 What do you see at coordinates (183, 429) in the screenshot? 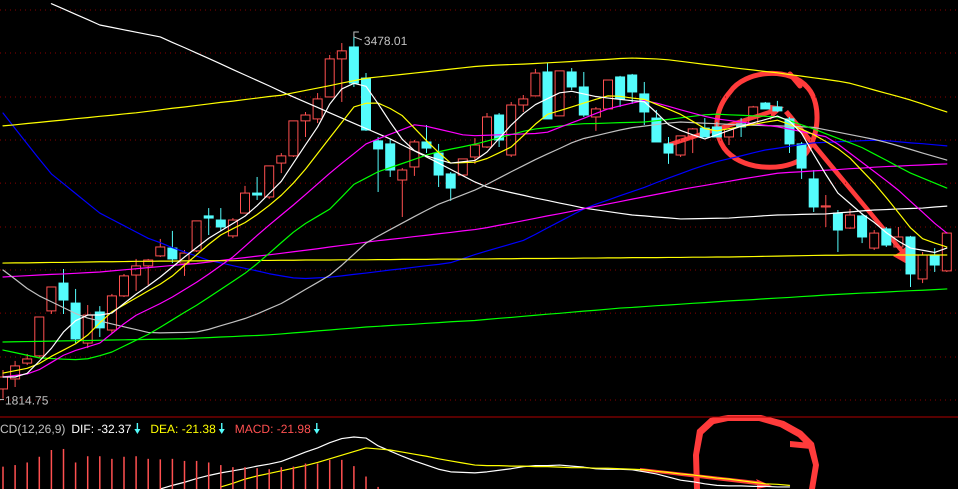
I see `text: DEA: -21.38` at bounding box center [183, 429].